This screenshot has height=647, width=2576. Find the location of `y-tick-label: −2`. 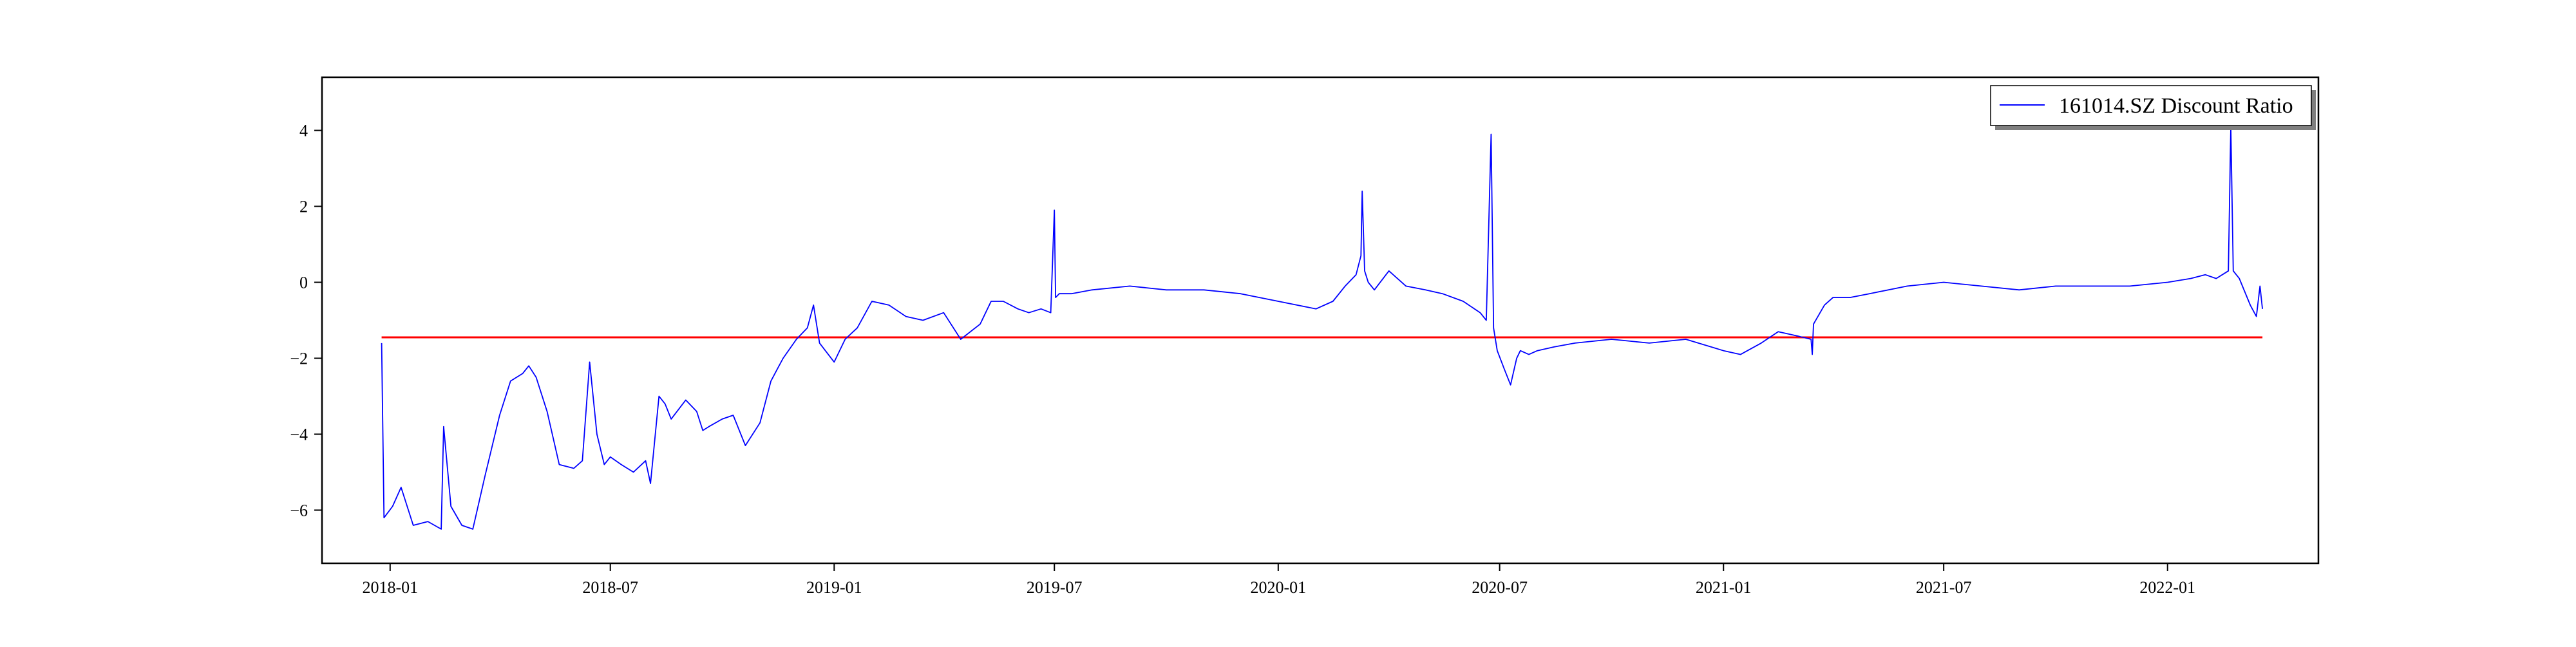

y-tick-label: −2 is located at coordinates (299, 359).